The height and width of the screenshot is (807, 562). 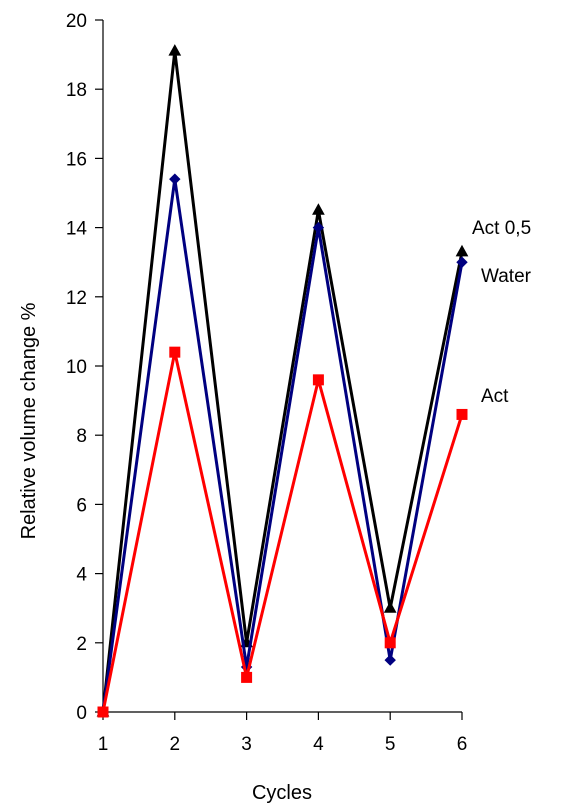 What do you see at coordinates (76, 298) in the screenshot?
I see `y-tick-label: 12` at bounding box center [76, 298].